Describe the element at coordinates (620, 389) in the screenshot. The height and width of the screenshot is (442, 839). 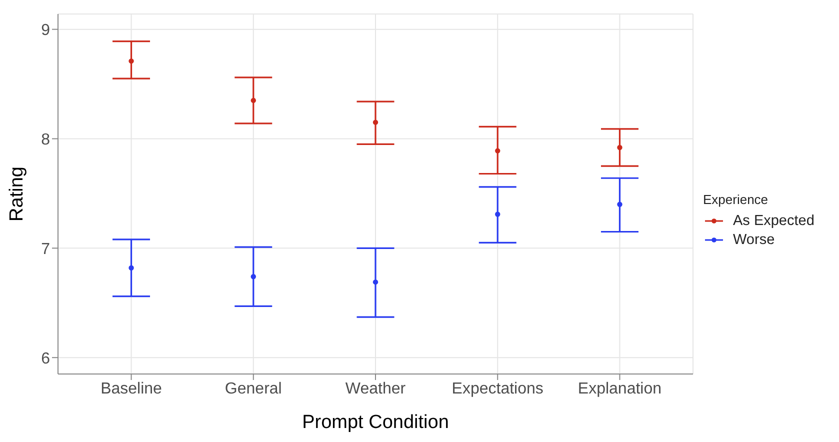
I see `x-tick-label: Explanation` at that location.